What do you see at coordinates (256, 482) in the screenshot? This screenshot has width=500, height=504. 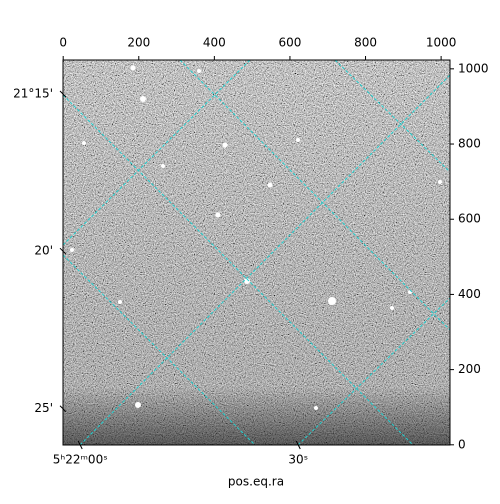 I see `x-axis-label: pos.eq.ra` at bounding box center [256, 482].